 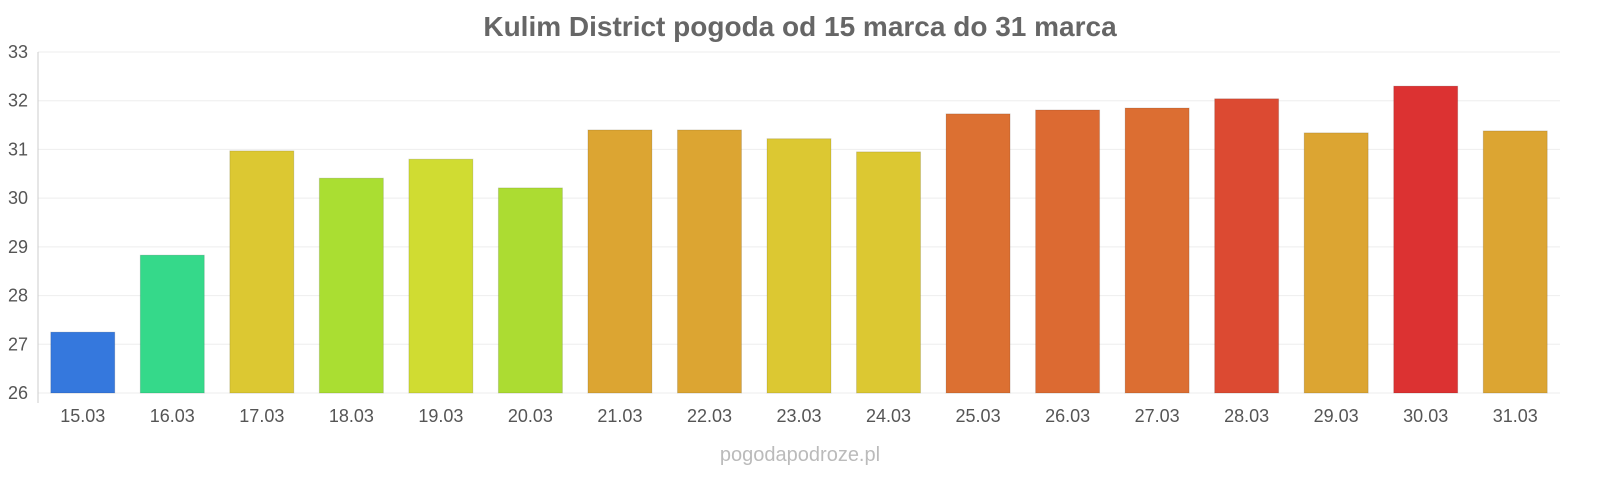 What do you see at coordinates (18, 296) in the screenshot?
I see `y-tick-label: 28` at bounding box center [18, 296].